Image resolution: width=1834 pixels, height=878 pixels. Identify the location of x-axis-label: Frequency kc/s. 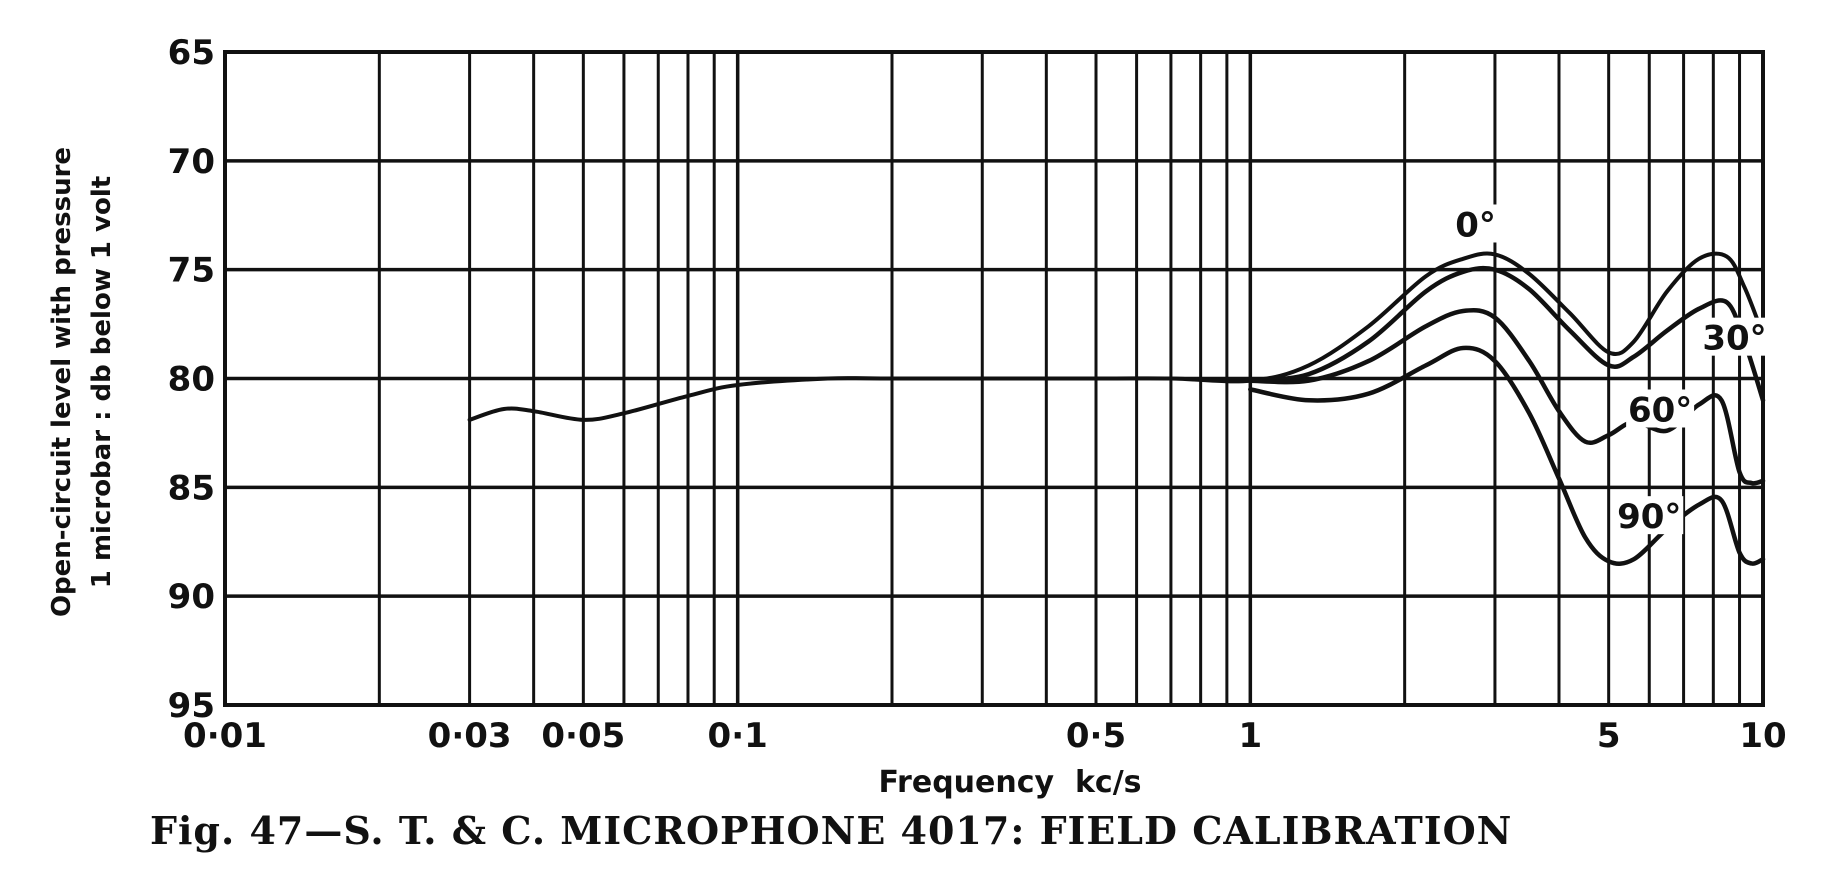
(1009, 782).